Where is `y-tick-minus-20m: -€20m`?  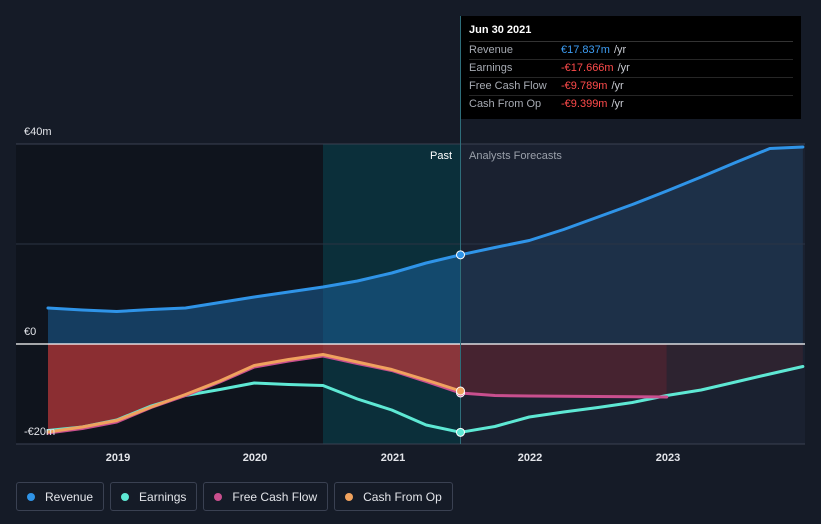 y-tick-minus-20m: -€20m is located at coordinates (40, 432).